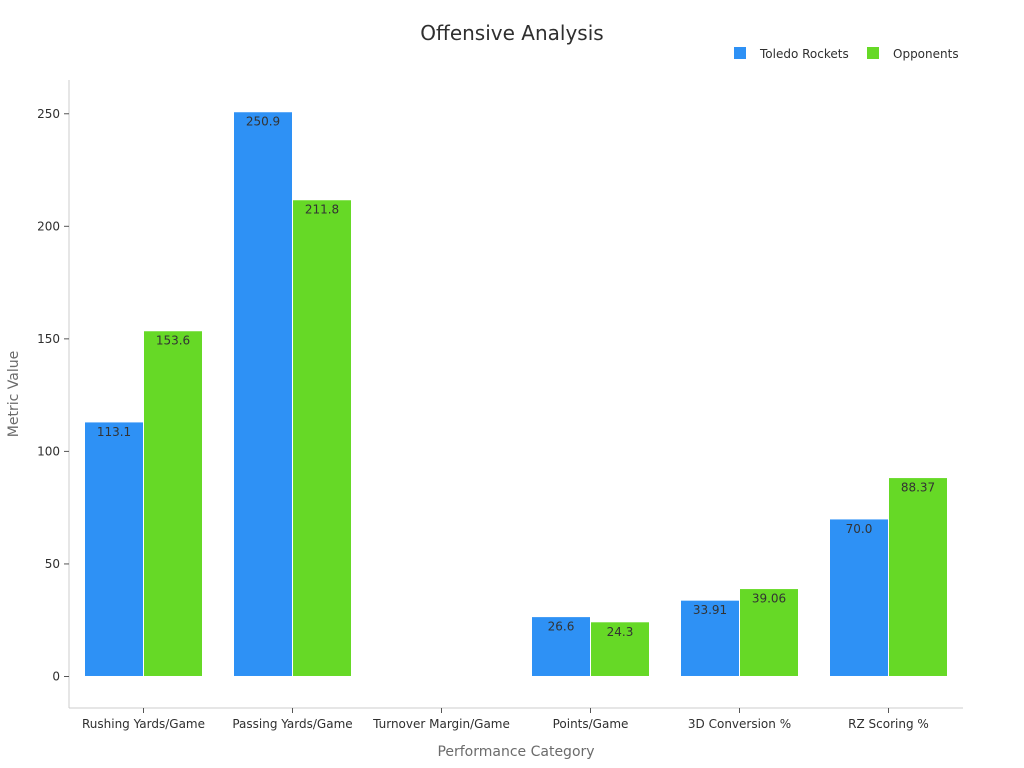  Describe the element at coordinates (114, 432) in the screenshot. I see `data-label: 113.1` at that location.